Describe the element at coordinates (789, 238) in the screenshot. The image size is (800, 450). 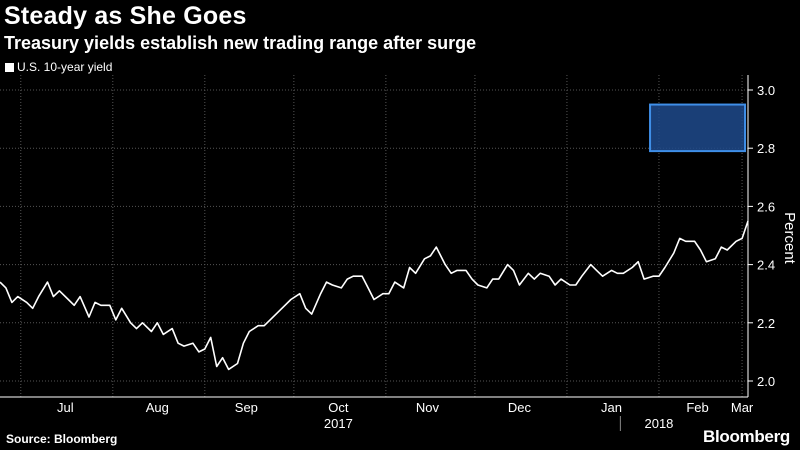
I see `y-axis-title: Percent` at that location.